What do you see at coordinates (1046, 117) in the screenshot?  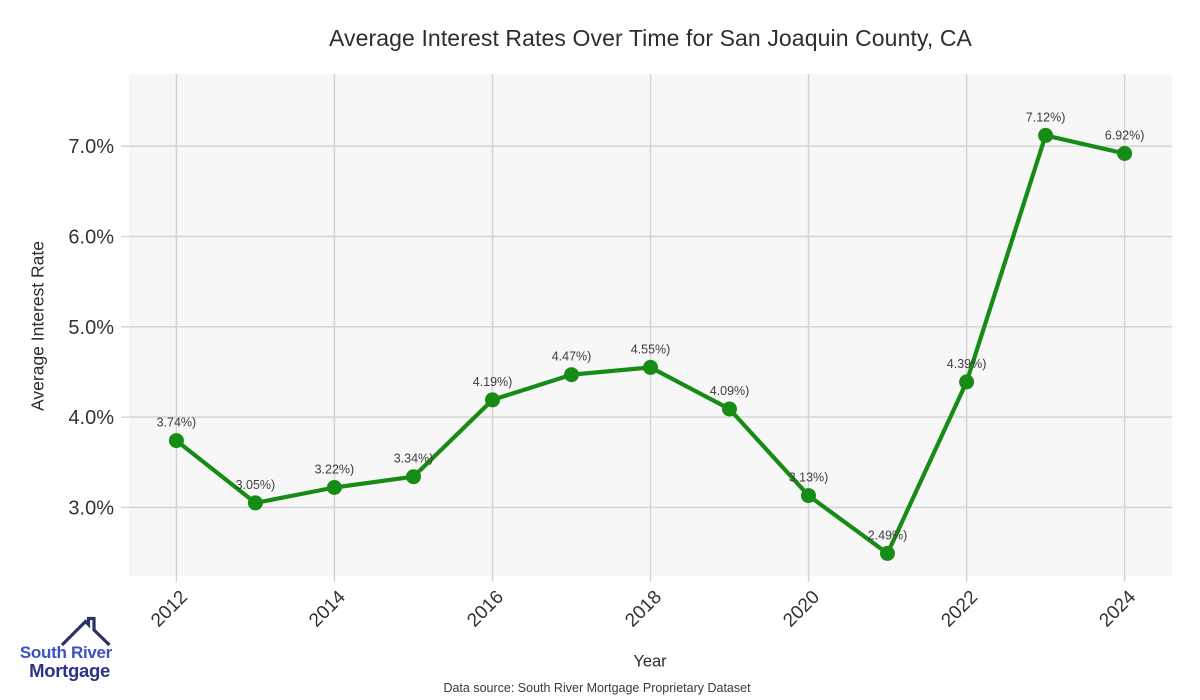 I see `point-label: 7.12%)` at bounding box center [1046, 117].